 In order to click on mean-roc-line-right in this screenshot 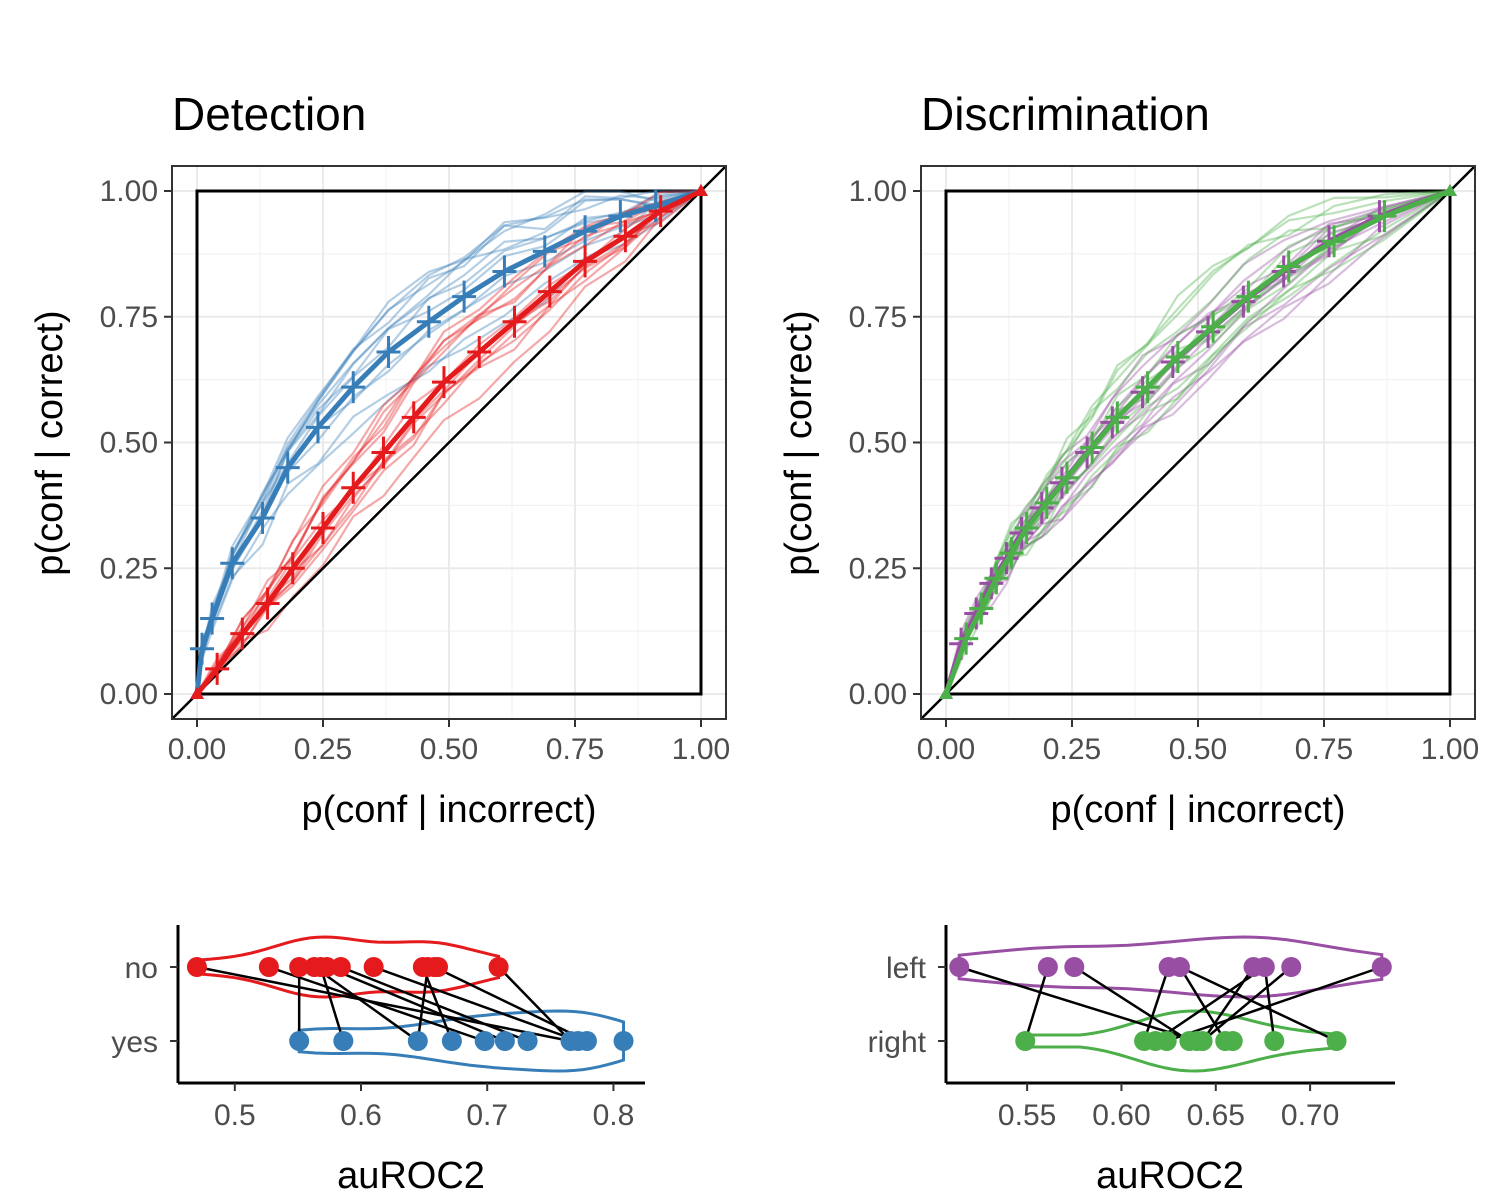, I will do `click(1197, 441)`.